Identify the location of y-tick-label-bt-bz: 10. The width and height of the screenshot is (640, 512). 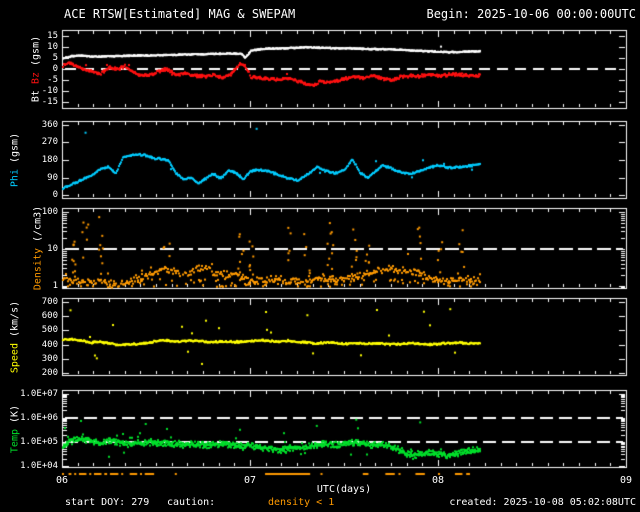
(52, 46).